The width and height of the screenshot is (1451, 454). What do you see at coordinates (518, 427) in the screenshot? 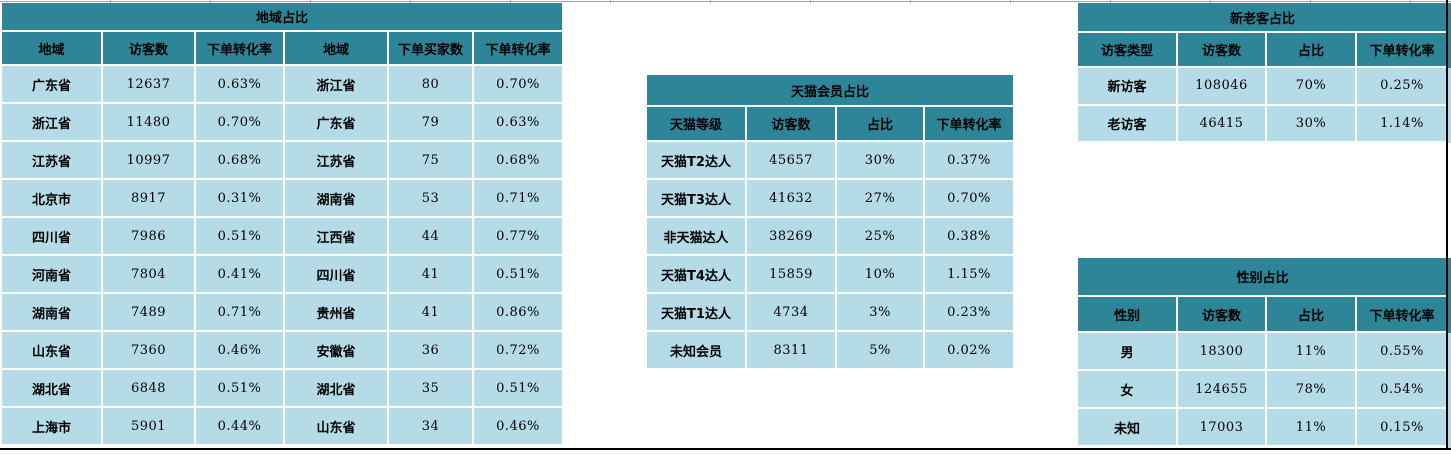
I see `table-cell: 0.46%` at bounding box center [518, 427].